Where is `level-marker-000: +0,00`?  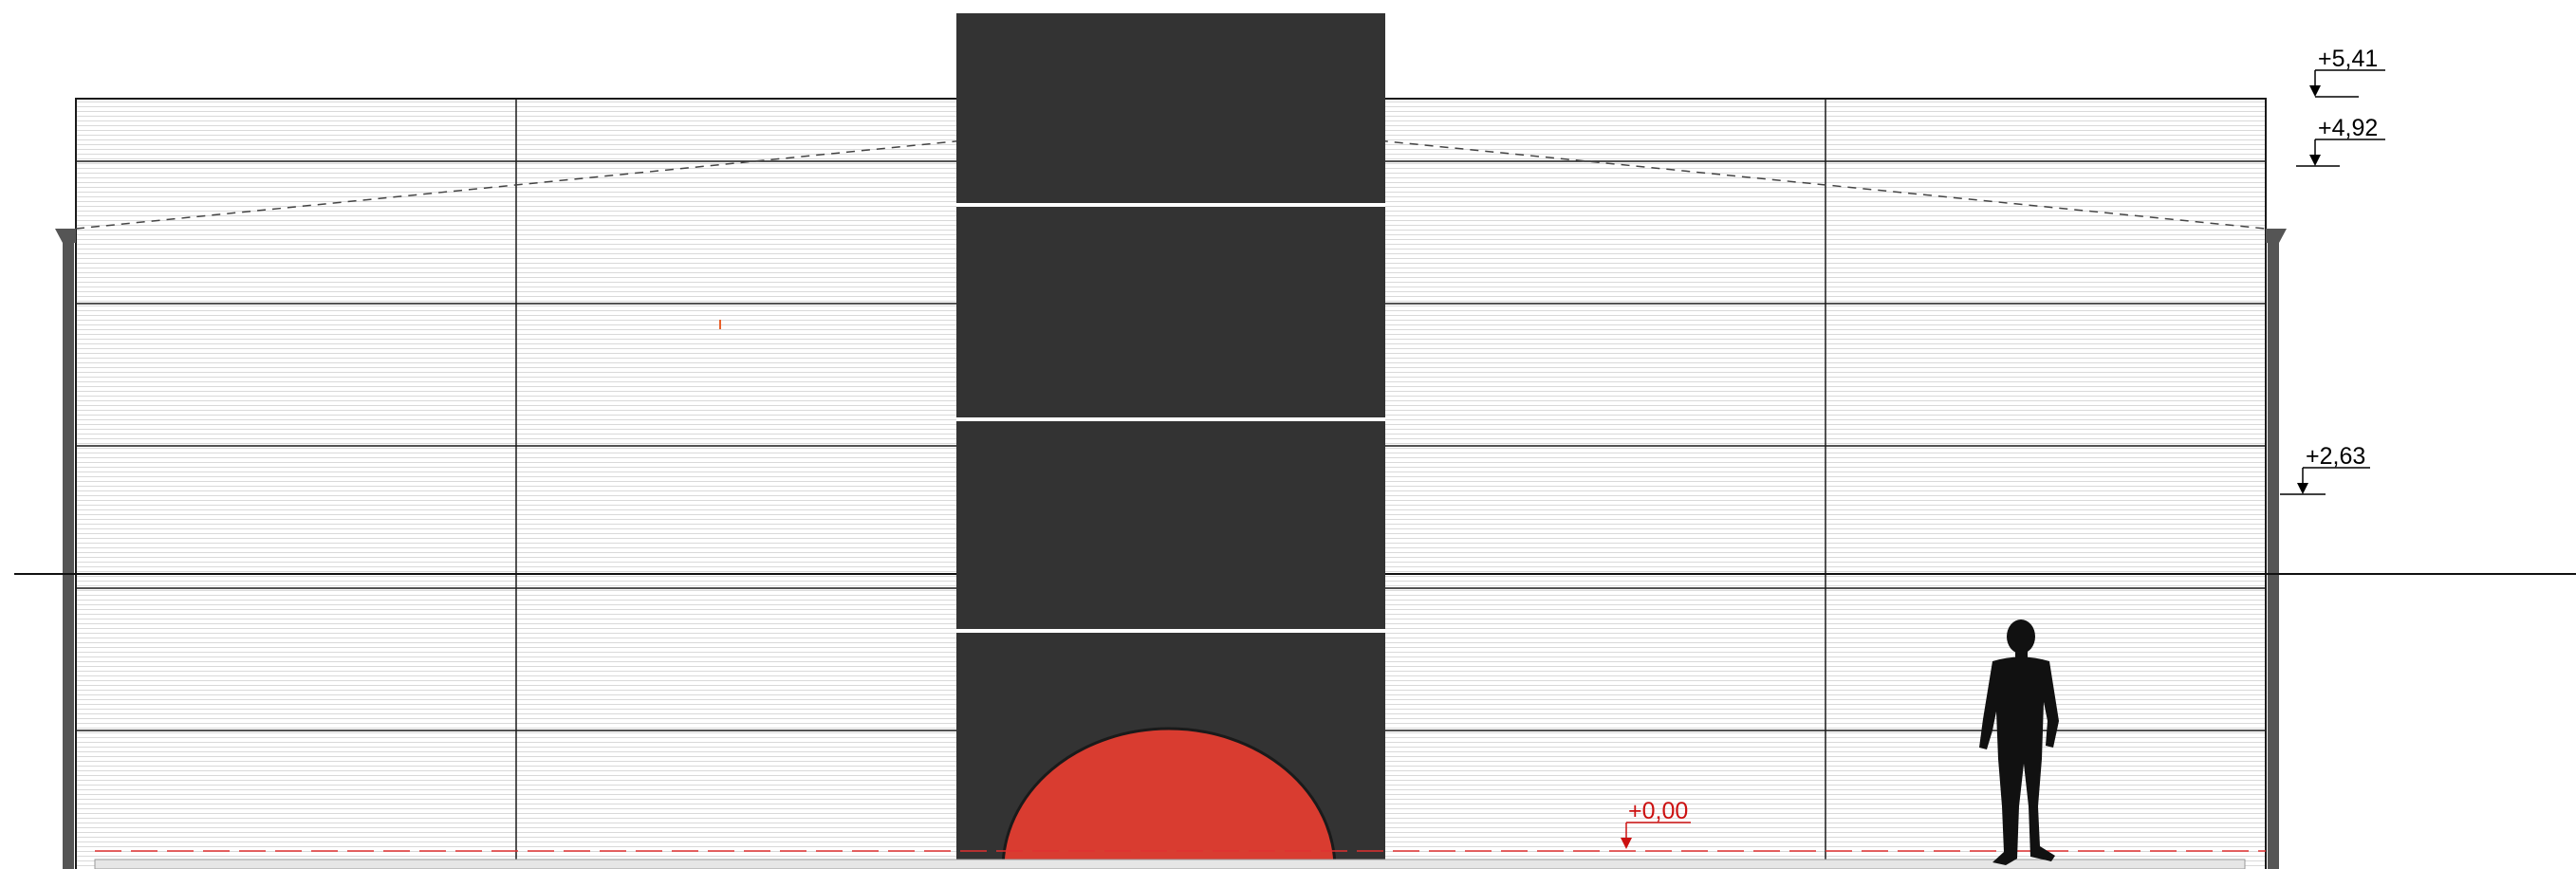 level-marker-000: +0,00 is located at coordinates (1656, 823).